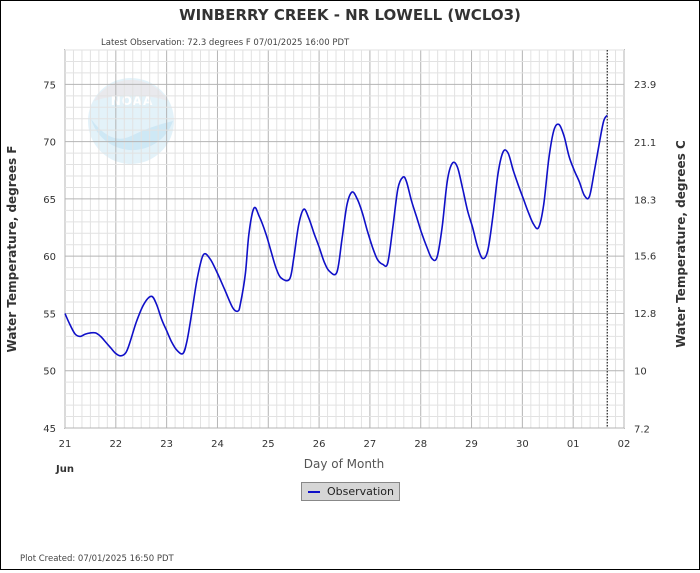 This screenshot has width=700, height=573. I want to click on legend: Observation, so click(350, 491).